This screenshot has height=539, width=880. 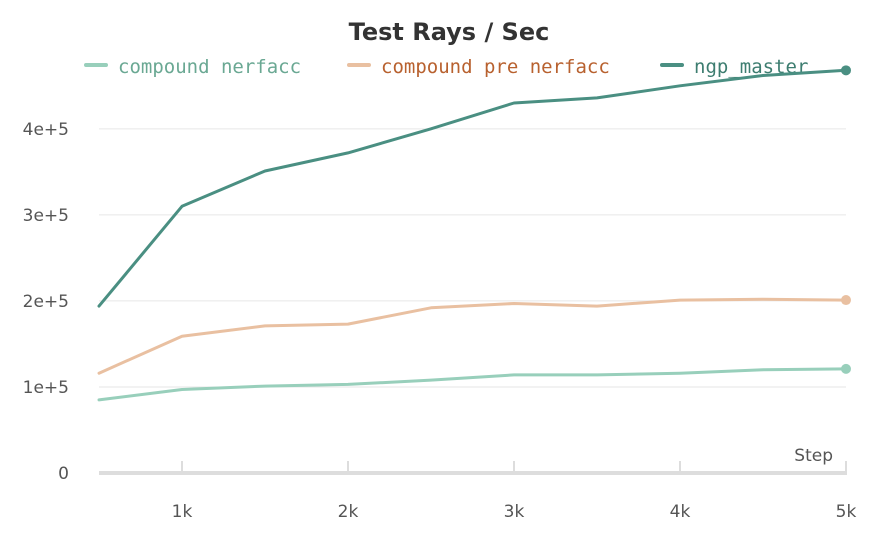 What do you see at coordinates (680, 512) in the screenshot?
I see `x-tick-label: 4k` at bounding box center [680, 512].